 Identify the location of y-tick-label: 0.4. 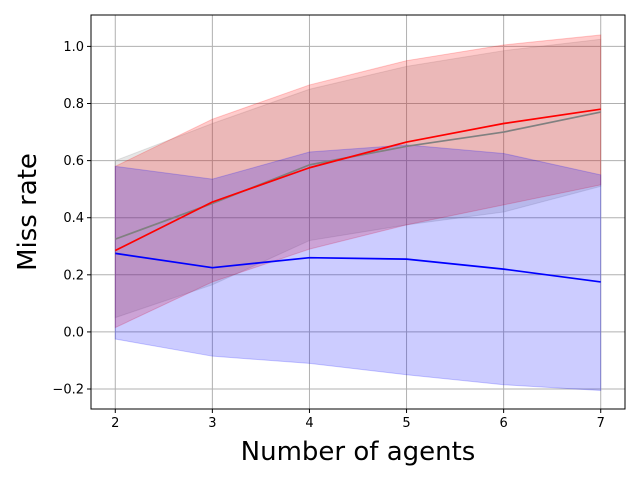
(73, 218).